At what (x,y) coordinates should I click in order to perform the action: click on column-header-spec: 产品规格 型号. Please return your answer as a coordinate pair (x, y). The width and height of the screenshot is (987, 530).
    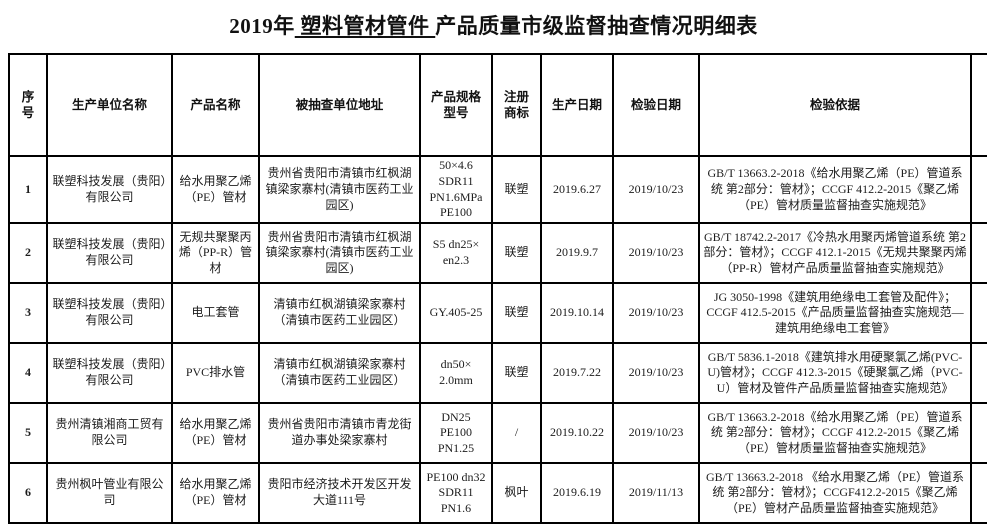
    Looking at the image, I should click on (456, 105).